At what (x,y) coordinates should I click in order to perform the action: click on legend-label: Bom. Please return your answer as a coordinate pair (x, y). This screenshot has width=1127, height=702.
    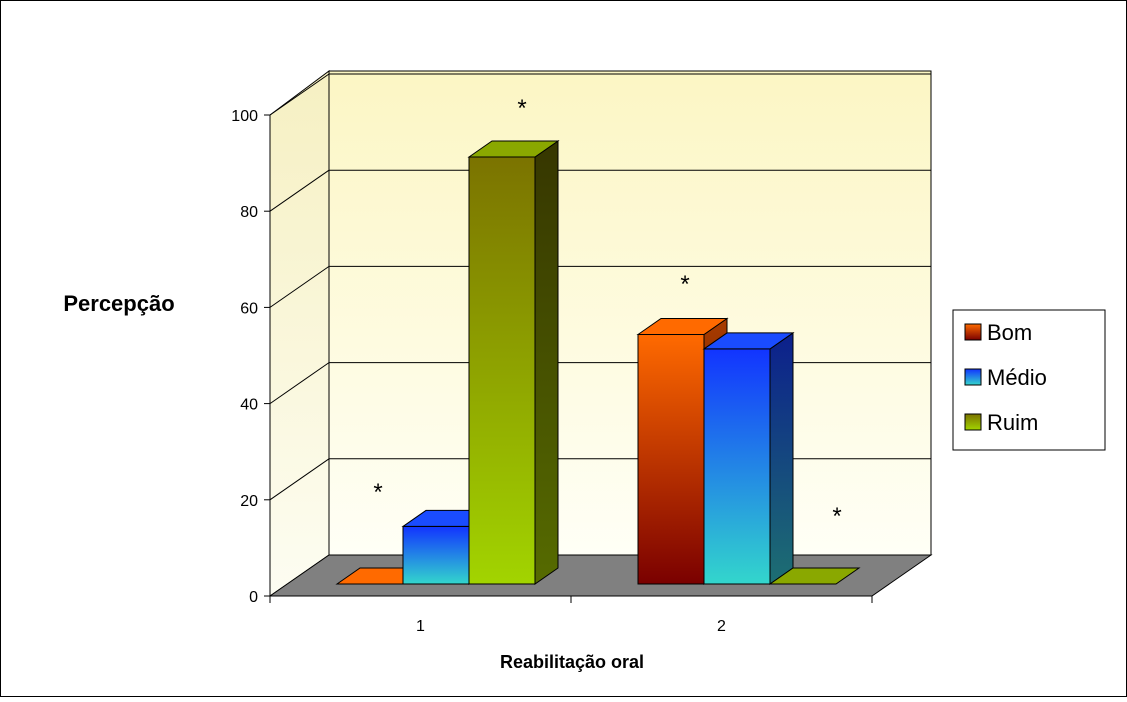
    Looking at the image, I should click on (1009, 332).